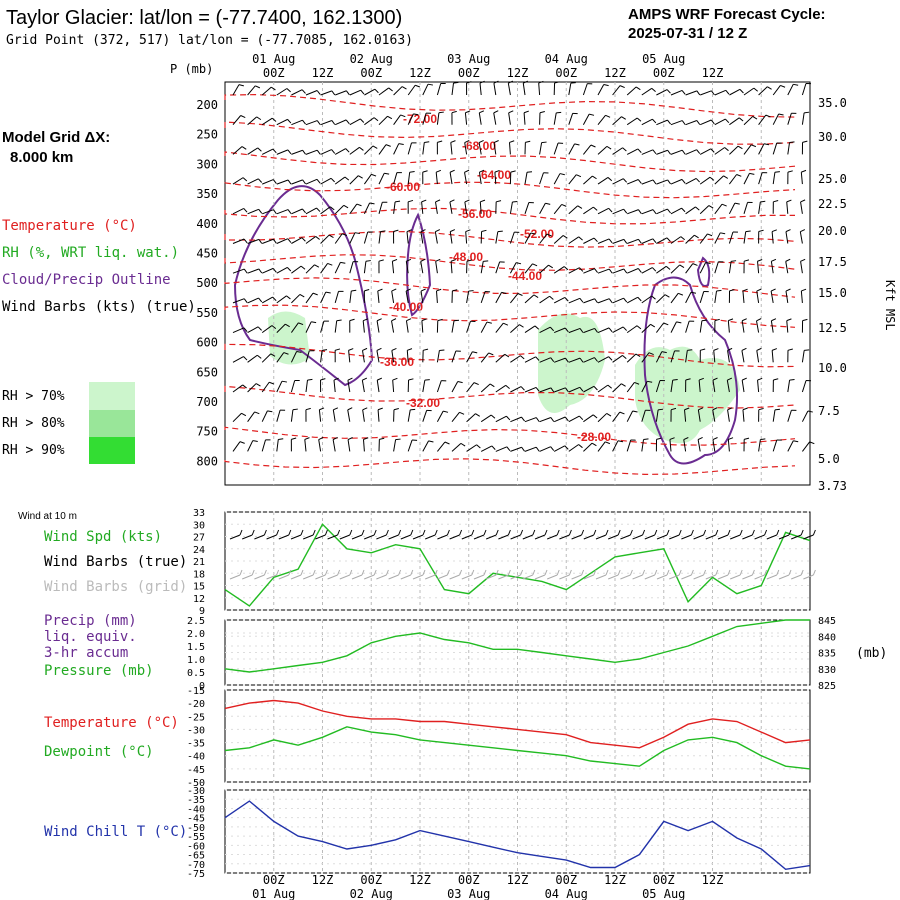  What do you see at coordinates (86, 653) in the screenshot?
I see `precip-accum-label: 3-hr accum` at bounding box center [86, 653].